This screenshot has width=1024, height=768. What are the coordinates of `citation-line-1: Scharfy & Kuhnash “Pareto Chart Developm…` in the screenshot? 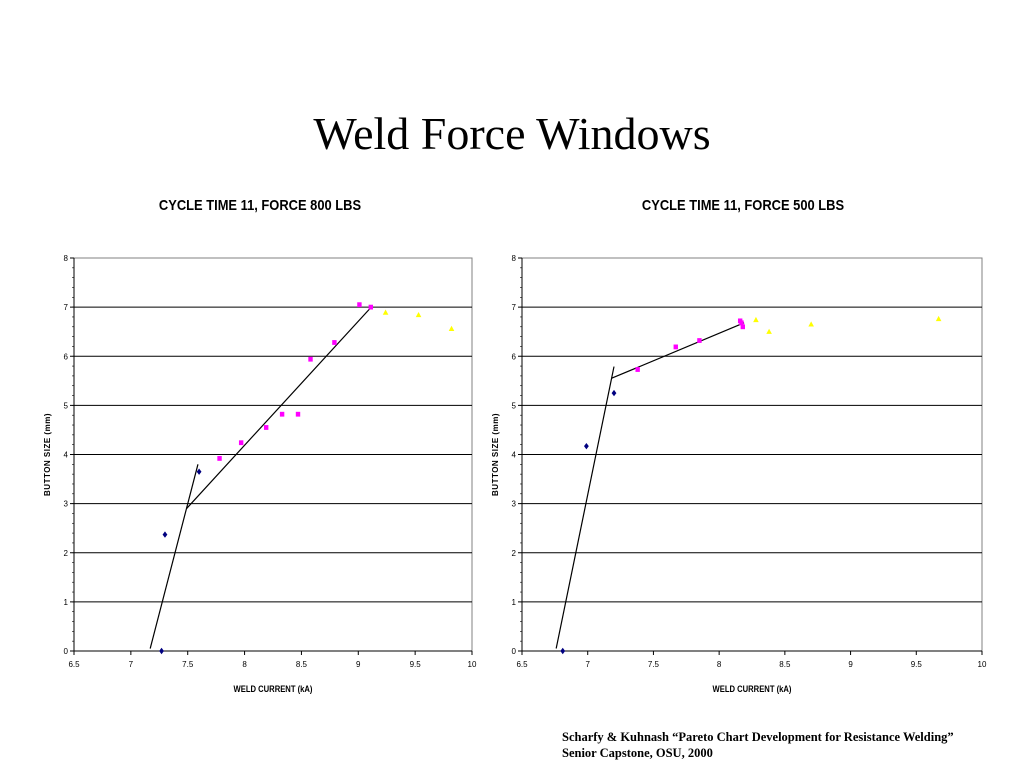 It's located at (758, 737).